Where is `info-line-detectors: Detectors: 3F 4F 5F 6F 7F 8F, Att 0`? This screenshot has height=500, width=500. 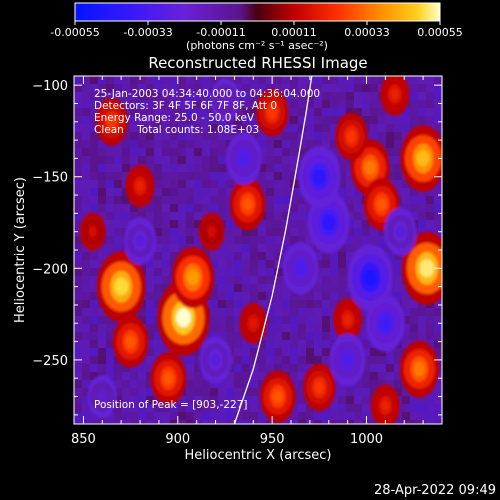
info-line-detectors: Detectors: 3F 4F 5F 6F 7F 8F, Att 0 is located at coordinates (185, 106).